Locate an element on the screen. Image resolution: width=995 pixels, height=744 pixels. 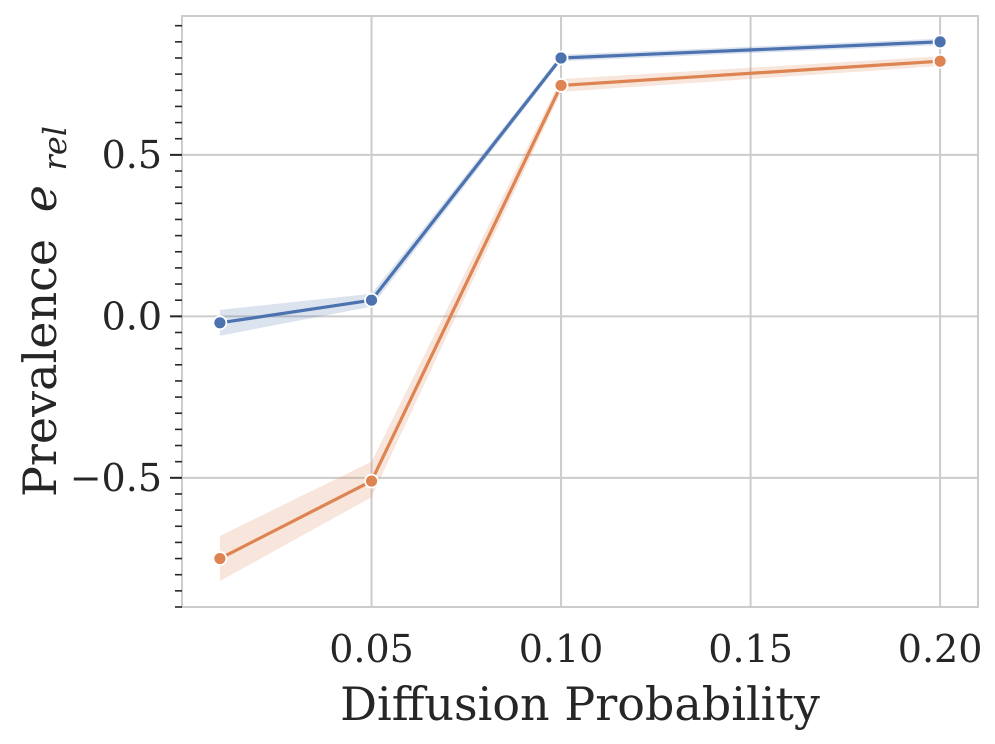
y-axis-title-text: Prevalence is located at coordinates (40, 368).